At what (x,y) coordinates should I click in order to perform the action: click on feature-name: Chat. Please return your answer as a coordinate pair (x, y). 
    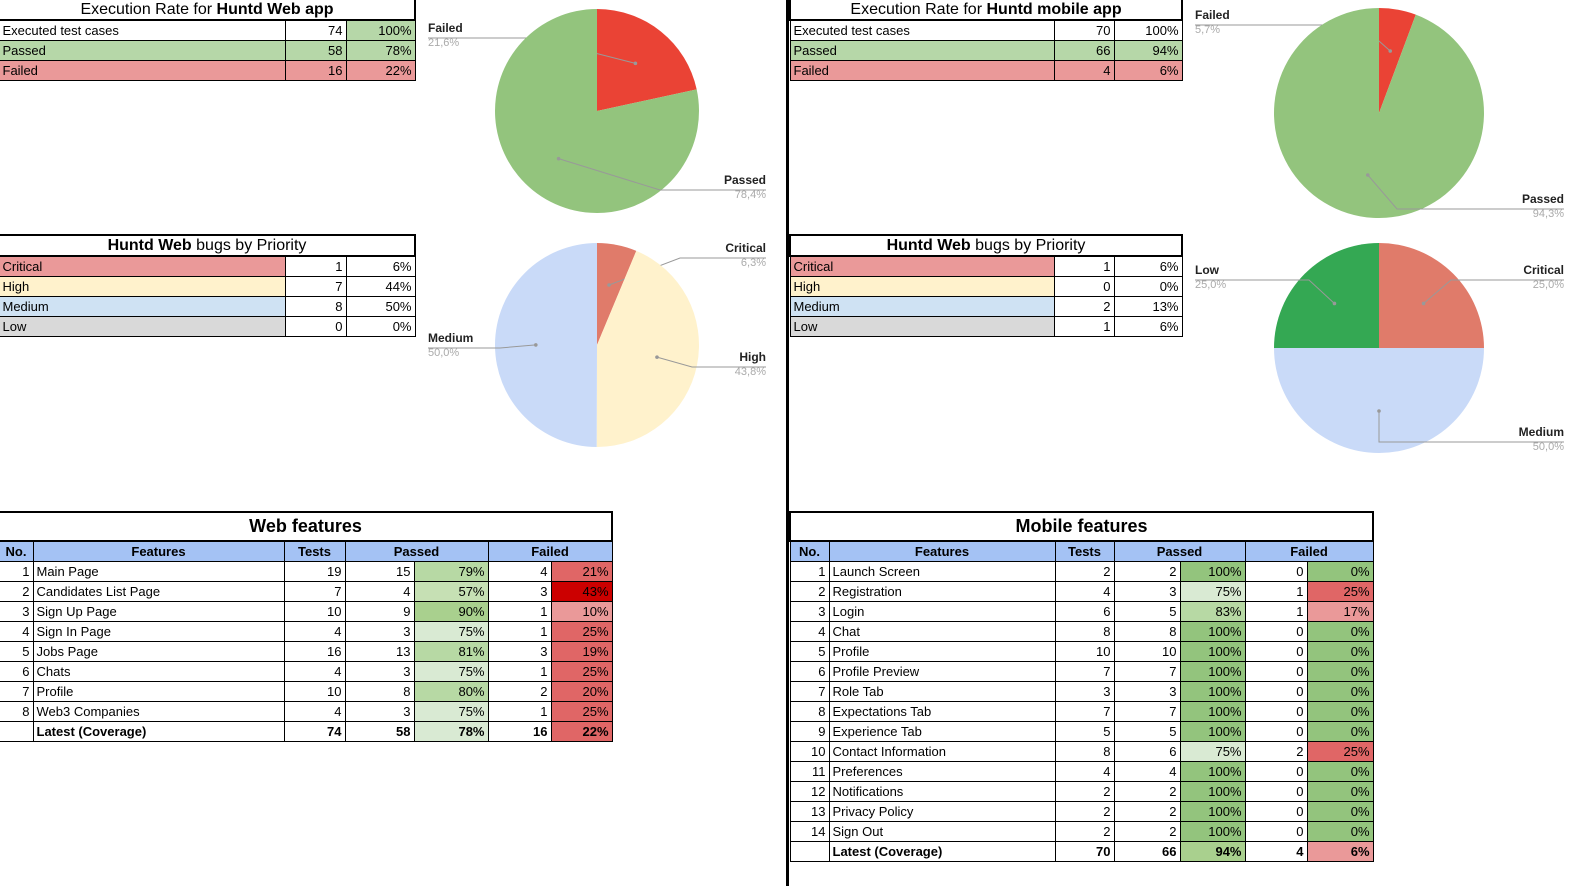
    Looking at the image, I should click on (942, 631).